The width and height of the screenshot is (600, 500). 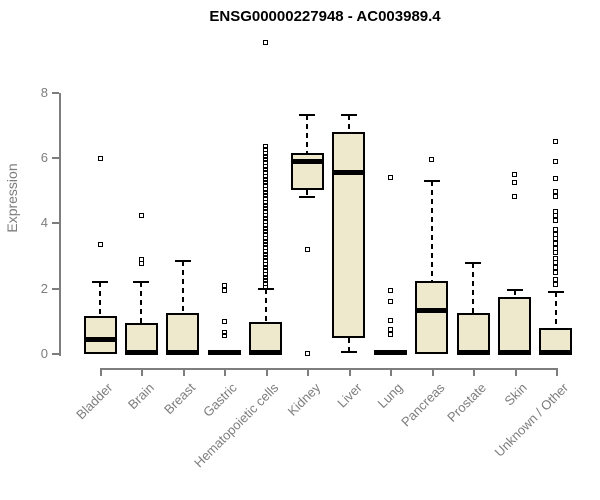 I want to click on y-tick-label: 6, so click(x=44, y=158).